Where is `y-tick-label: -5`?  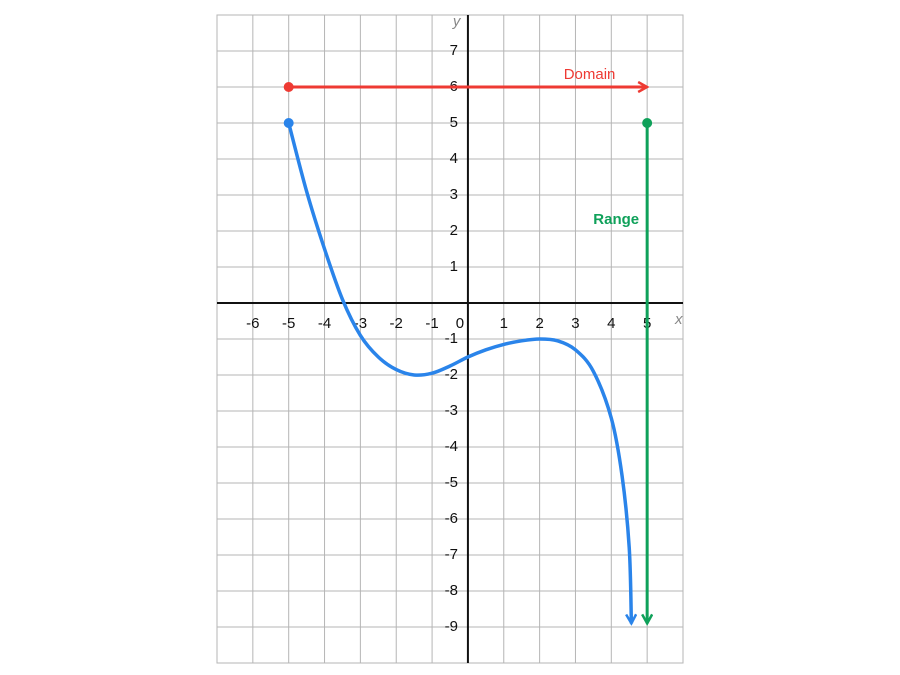 y-tick-label: -5 is located at coordinates (451, 482).